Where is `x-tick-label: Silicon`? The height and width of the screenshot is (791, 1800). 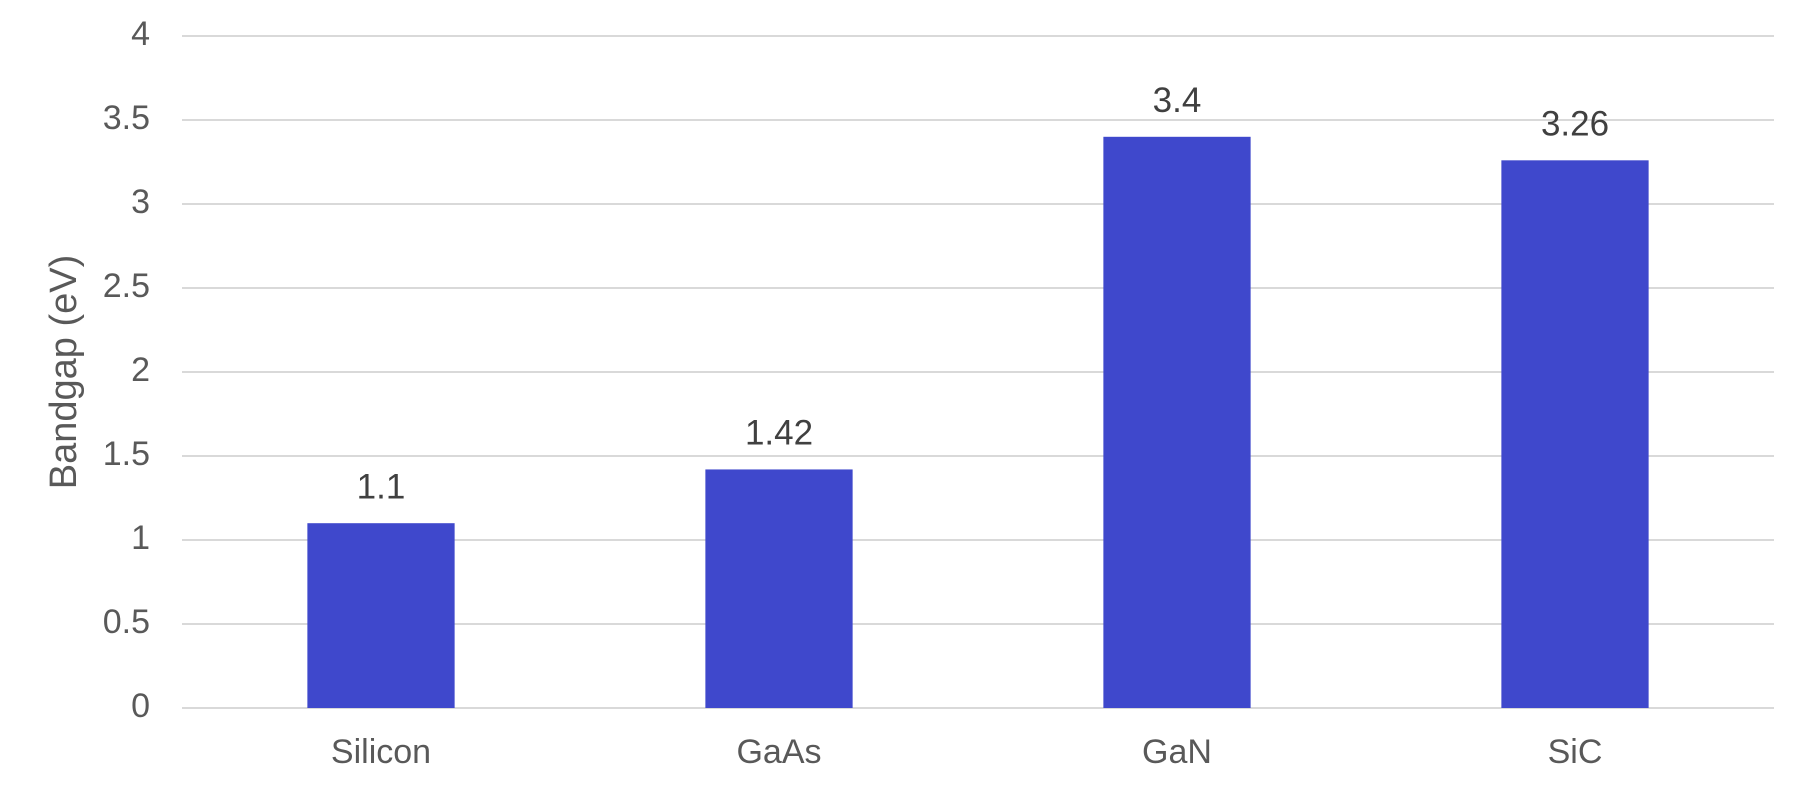
x-tick-label: Silicon is located at coordinates (381, 752).